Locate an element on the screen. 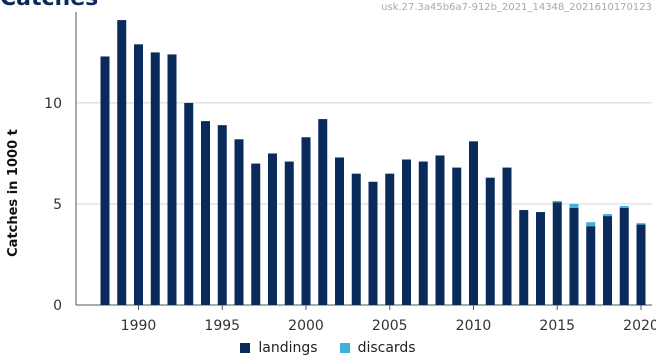 The image size is (656, 361). bar-landings-2020 is located at coordinates (641, 264).